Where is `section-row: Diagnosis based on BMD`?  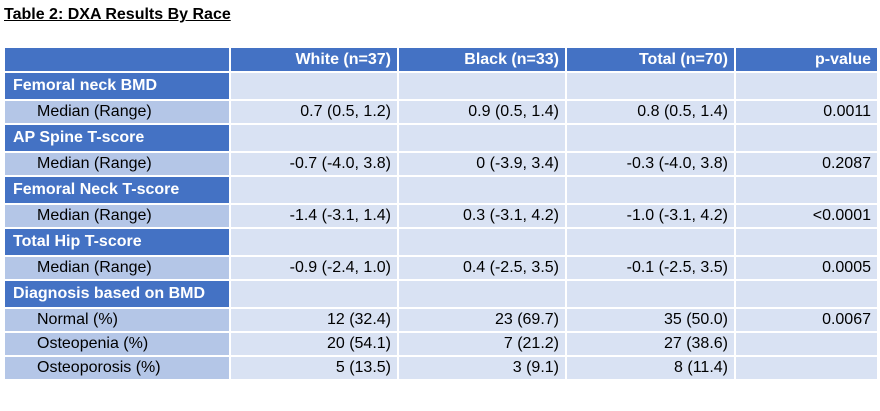 section-row: Diagnosis based on BMD is located at coordinates (441, 294).